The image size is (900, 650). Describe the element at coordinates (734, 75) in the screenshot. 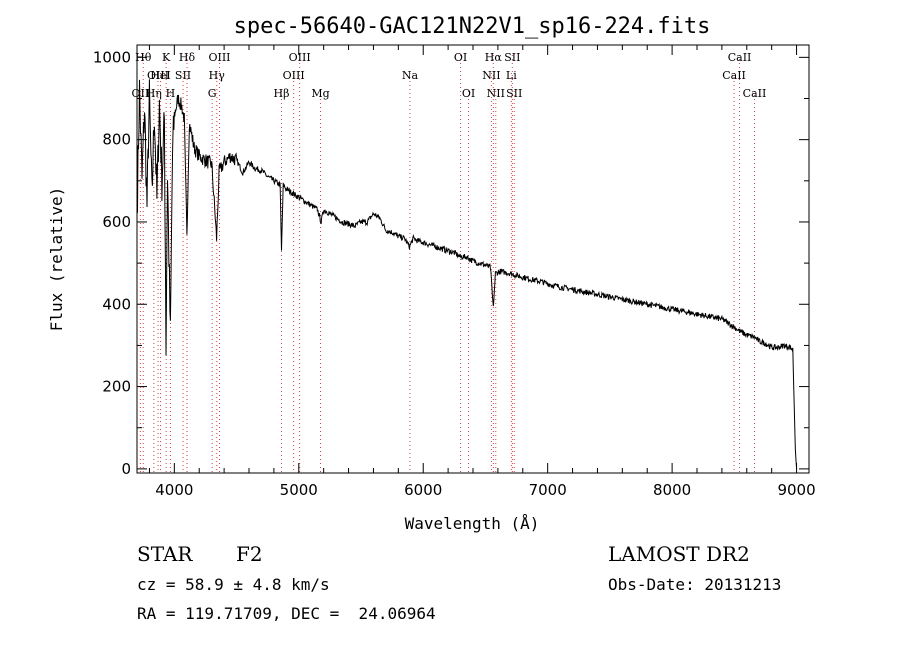

I see `line-label-25: CaII` at that location.